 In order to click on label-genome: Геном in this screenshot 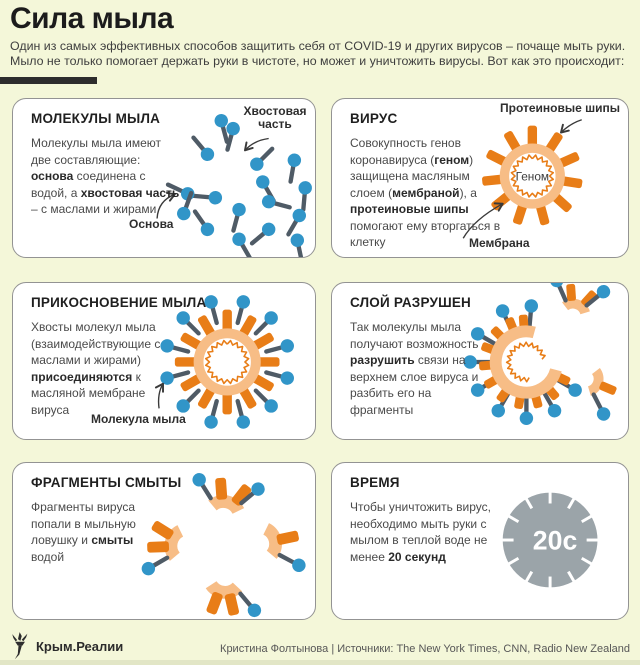, I will do `click(532, 176)`.